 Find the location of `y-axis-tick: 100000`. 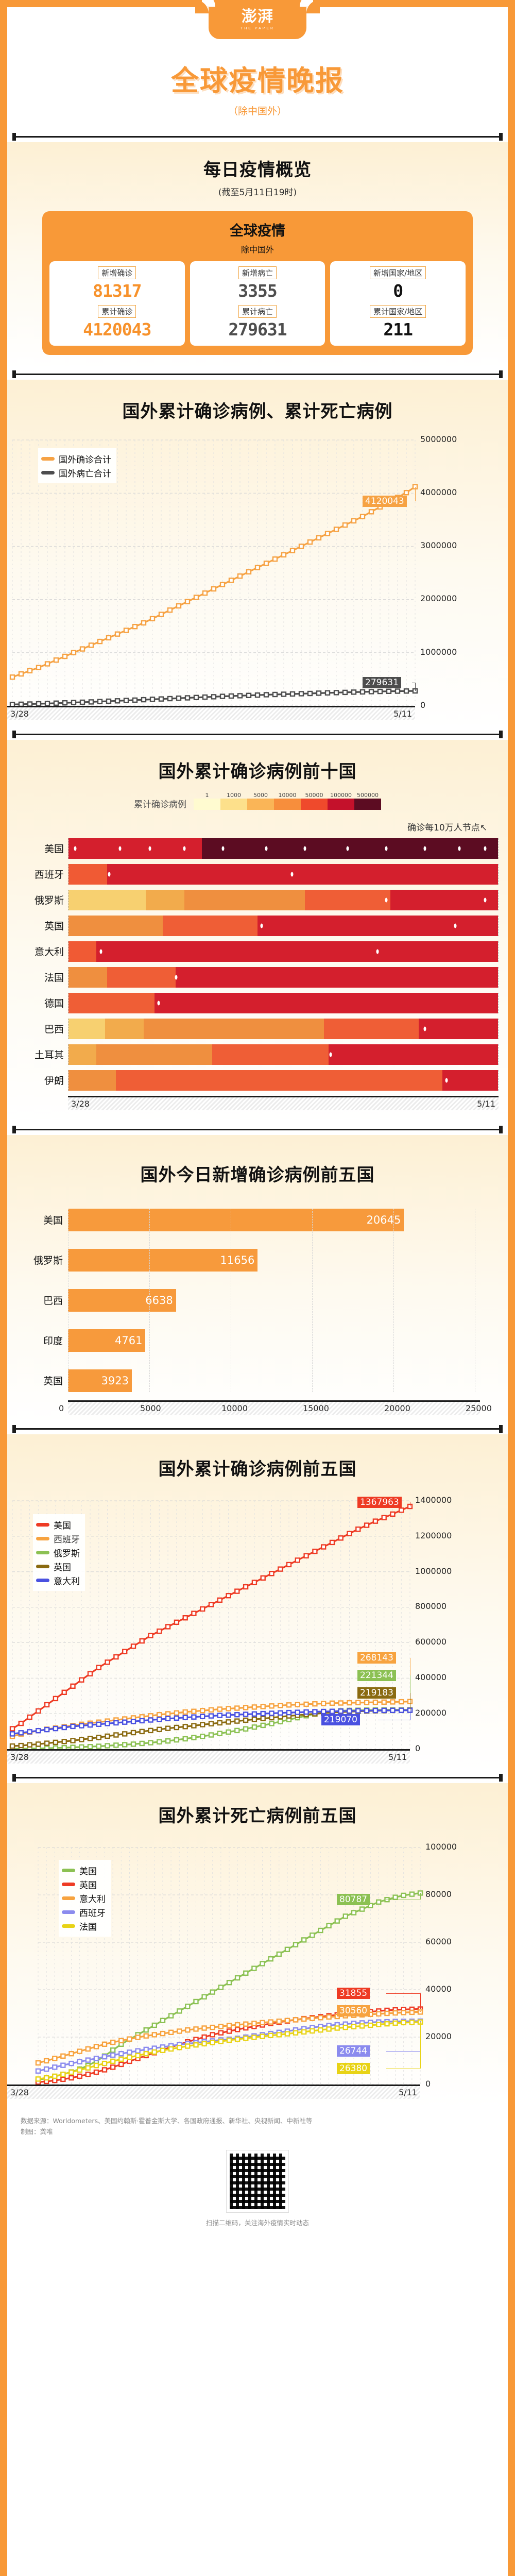

y-axis-tick: 100000 is located at coordinates (441, 1846).